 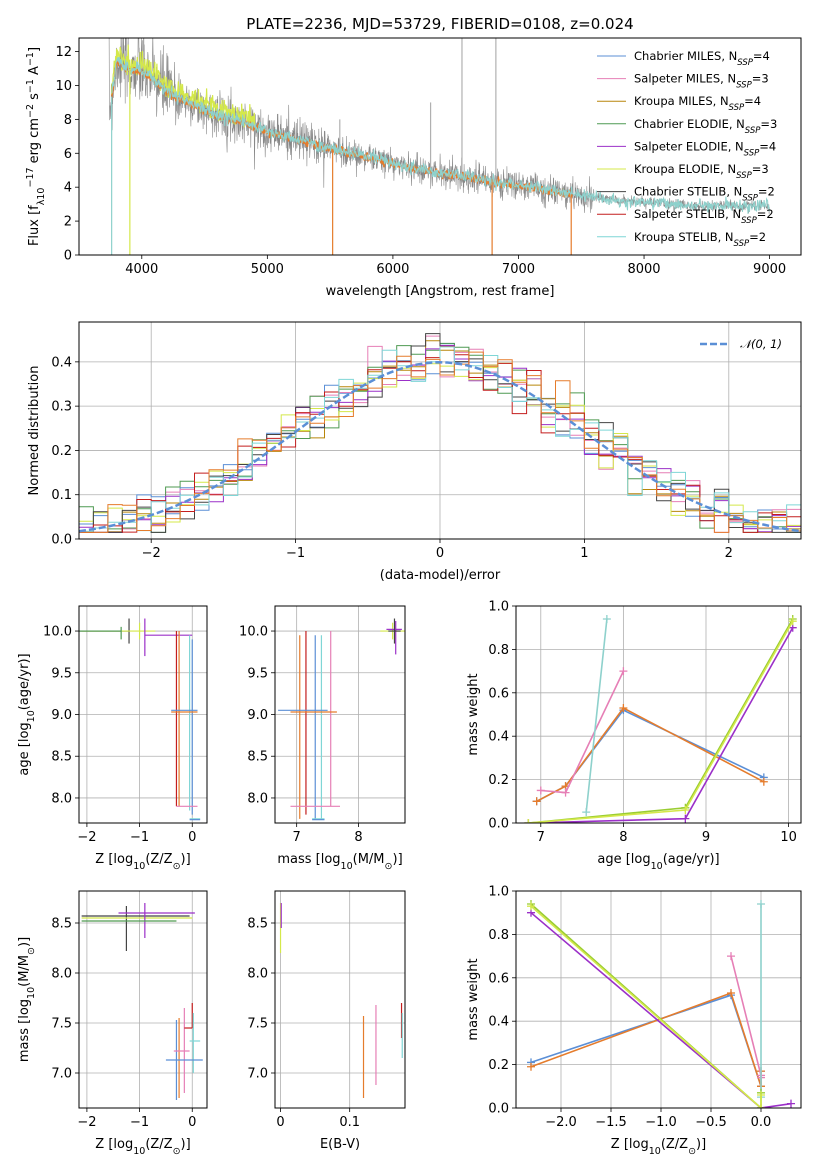 What do you see at coordinates (684, 237) in the screenshot?
I see `legend-text: Kroupa STELIB, N` at bounding box center [684, 237].